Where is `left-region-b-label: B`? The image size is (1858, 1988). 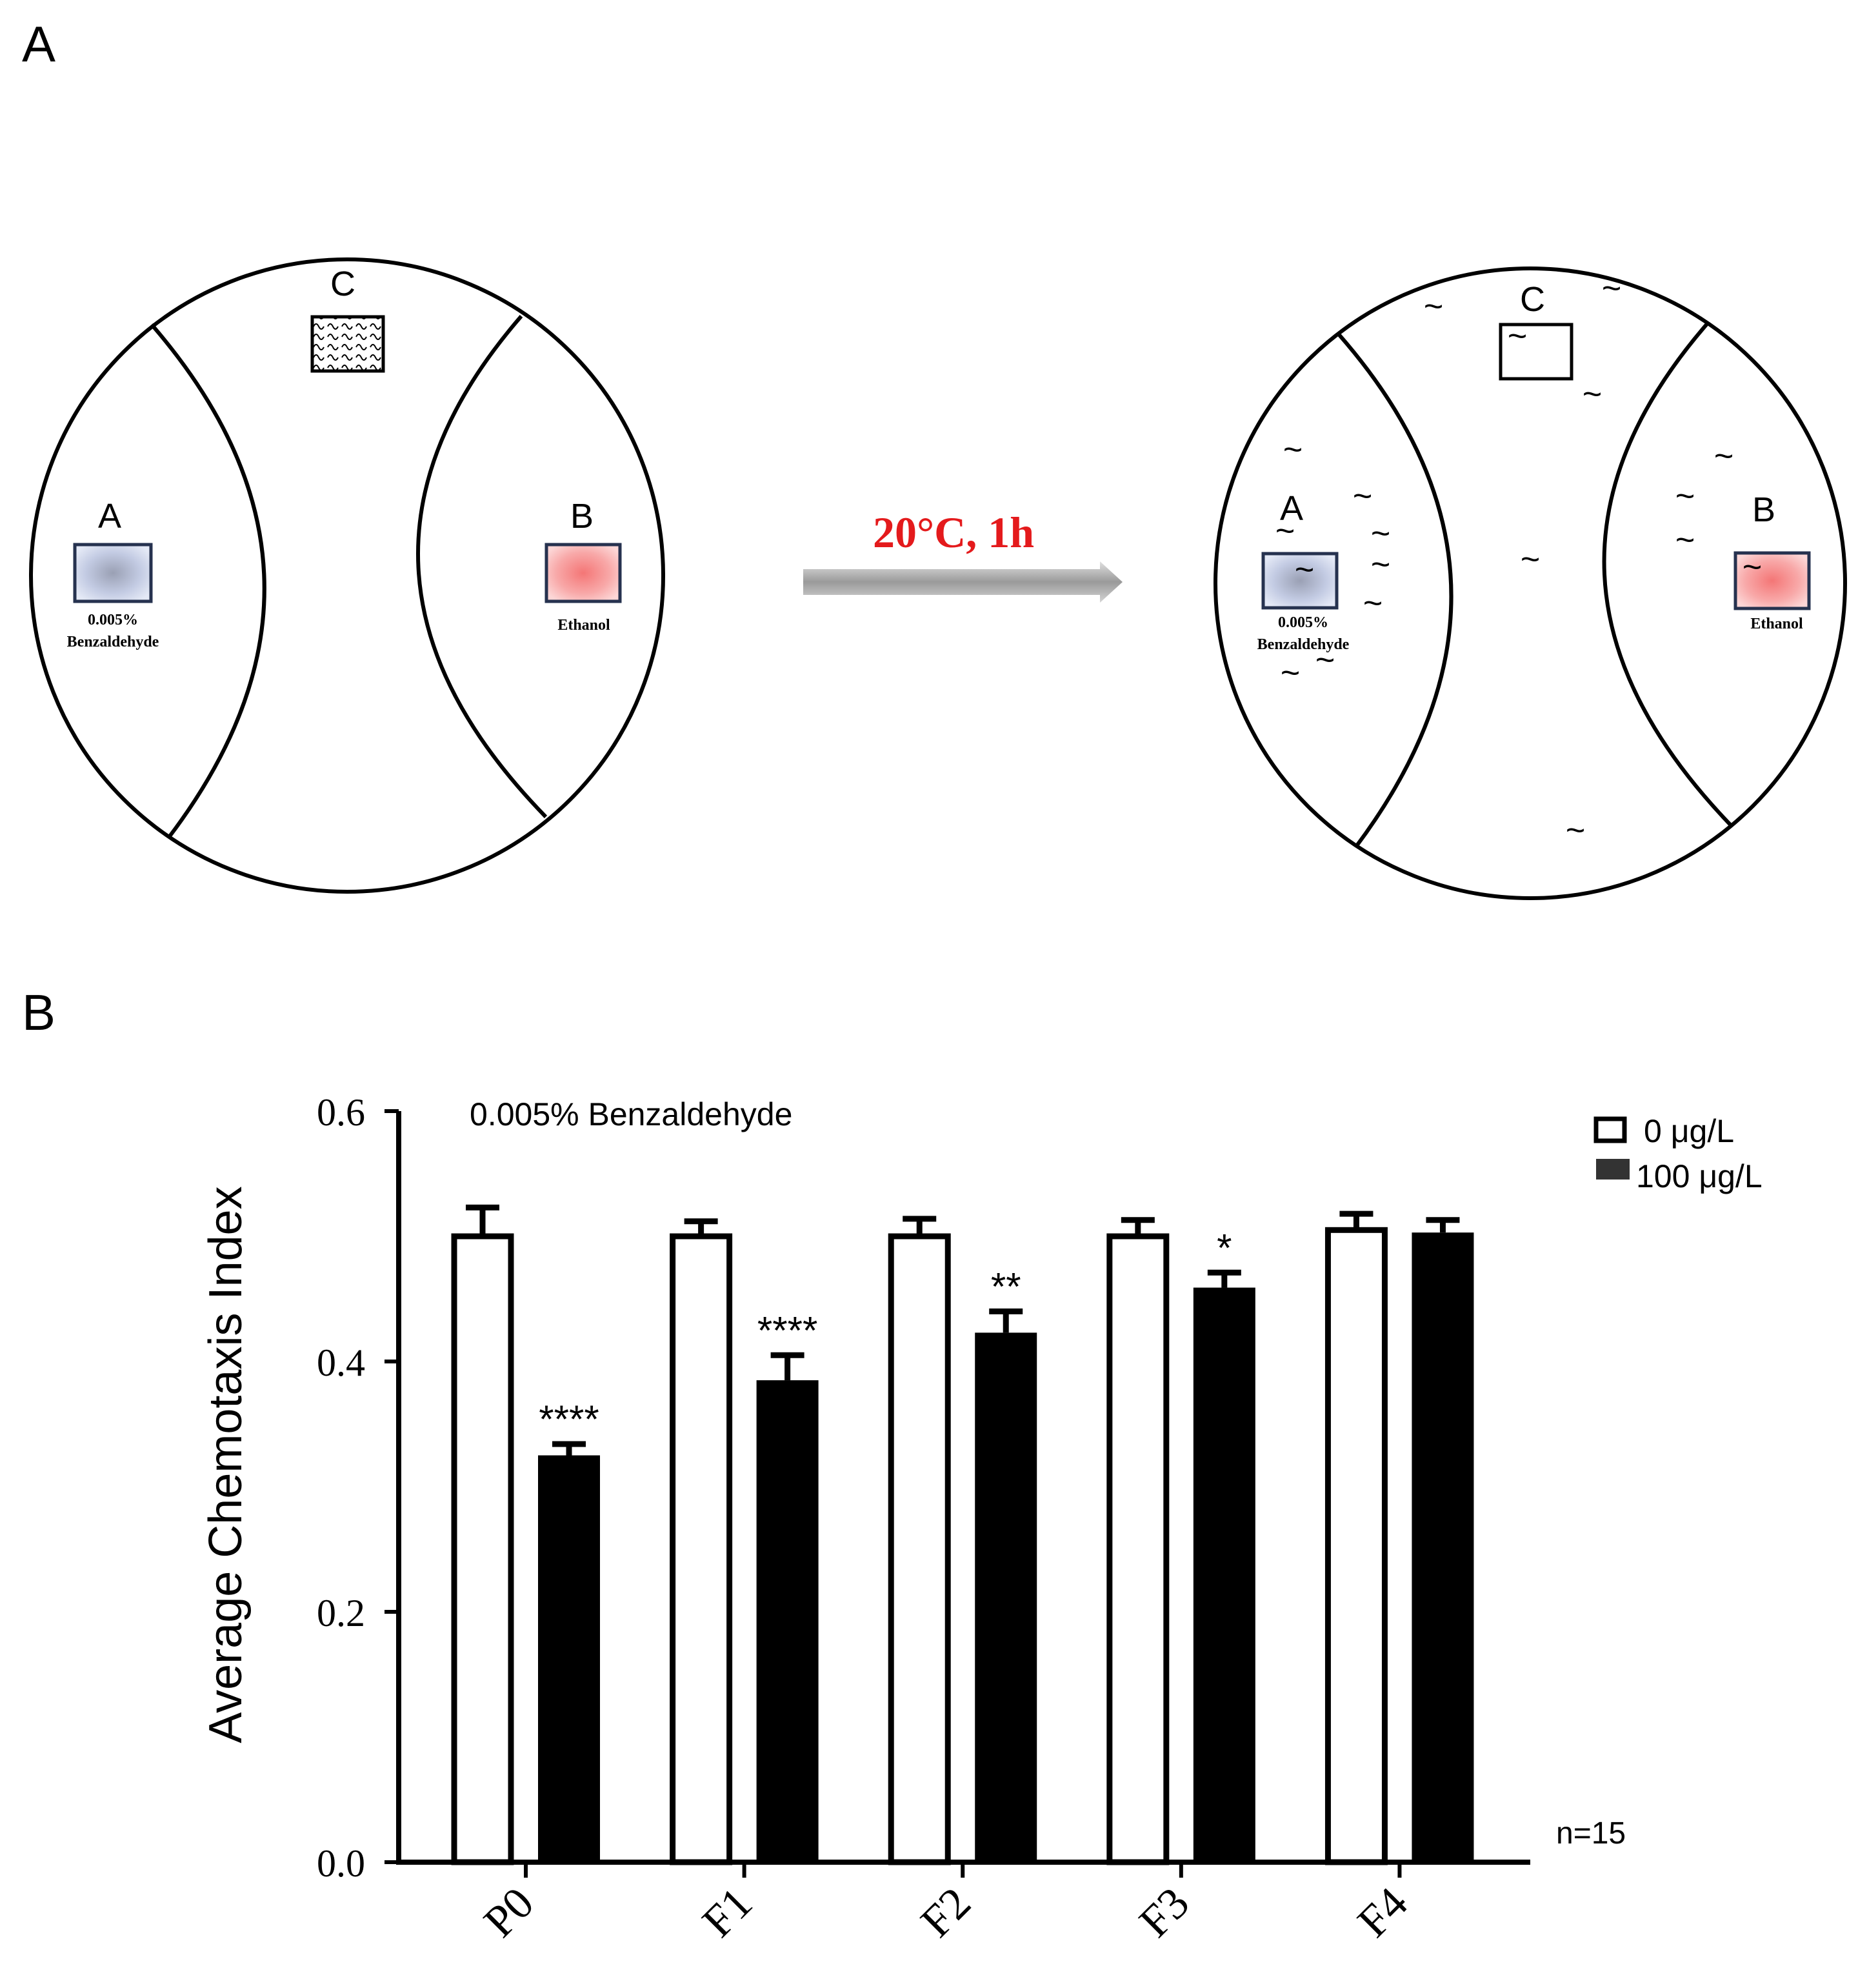 left-region-b-label: B is located at coordinates (582, 516).